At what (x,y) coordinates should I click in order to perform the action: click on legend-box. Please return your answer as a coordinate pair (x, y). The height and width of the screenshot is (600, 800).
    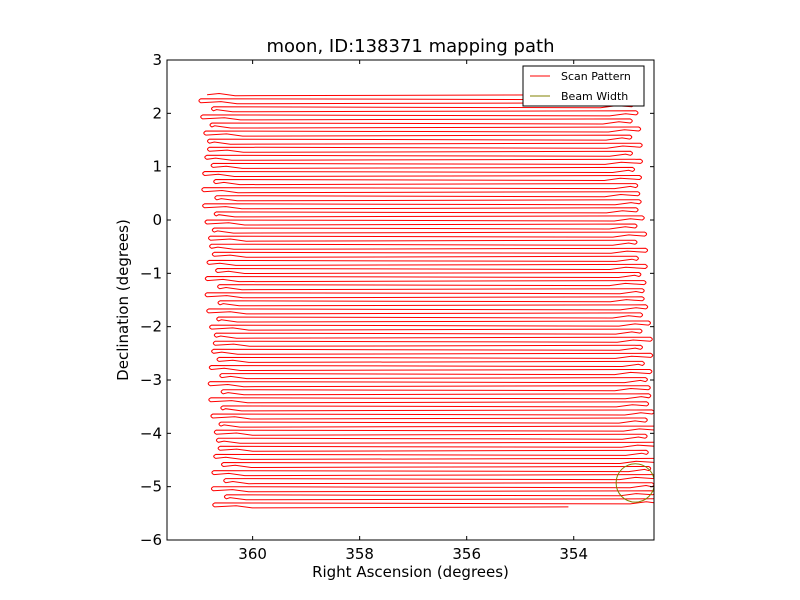
    Looking at the image, I should click on (583, 86).